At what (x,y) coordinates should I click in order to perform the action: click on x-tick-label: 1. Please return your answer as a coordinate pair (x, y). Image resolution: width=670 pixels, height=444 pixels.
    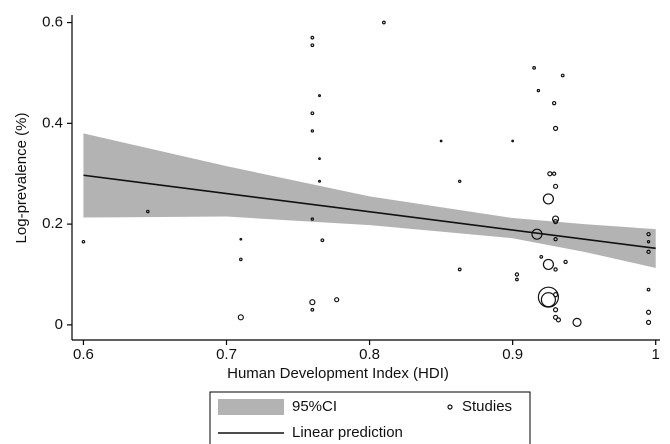
    Looking at the image, I should click on (656, 354).